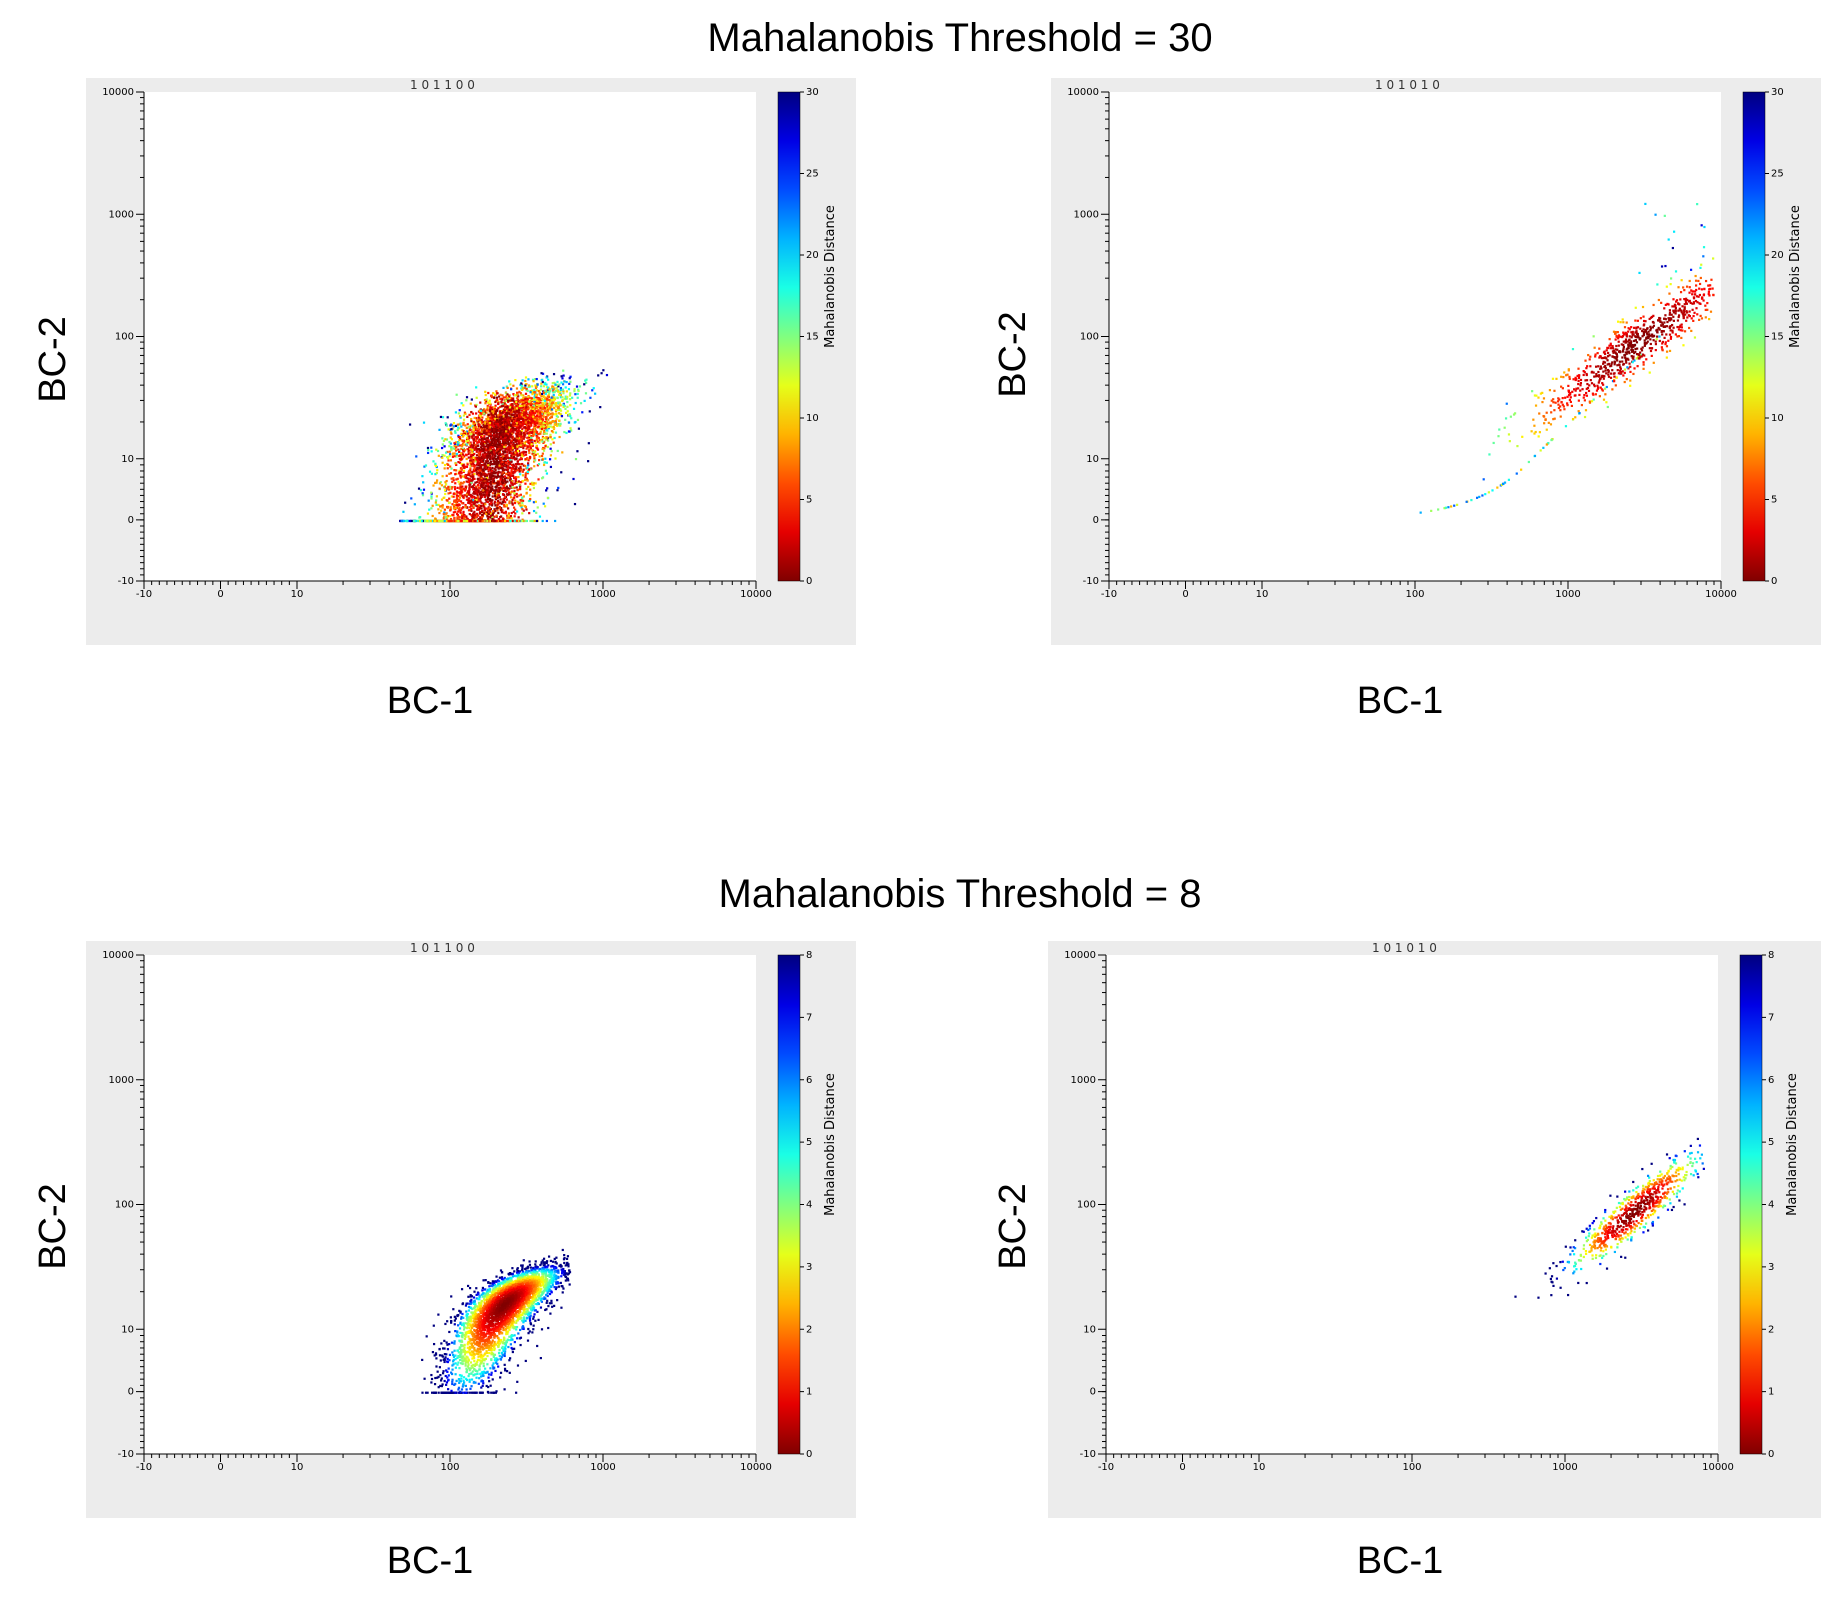  I want to click on x-tick-label: 100, so click(449, 594).